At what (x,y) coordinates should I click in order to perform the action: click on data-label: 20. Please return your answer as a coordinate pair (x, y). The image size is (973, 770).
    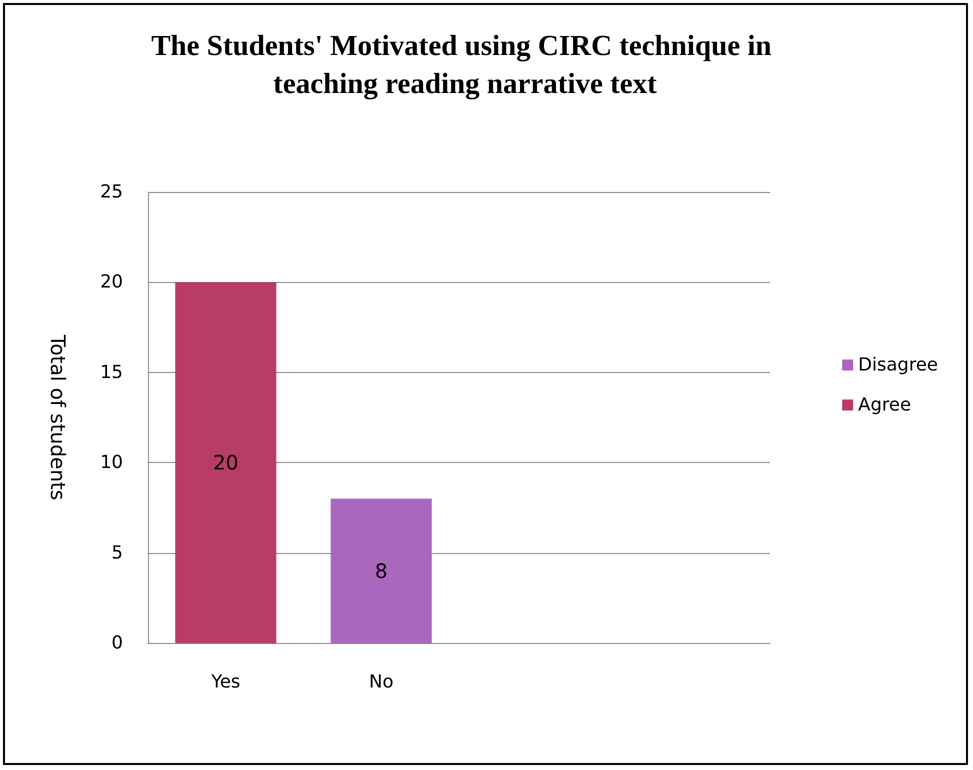
    Looking at the image, I should click on (225, 462).